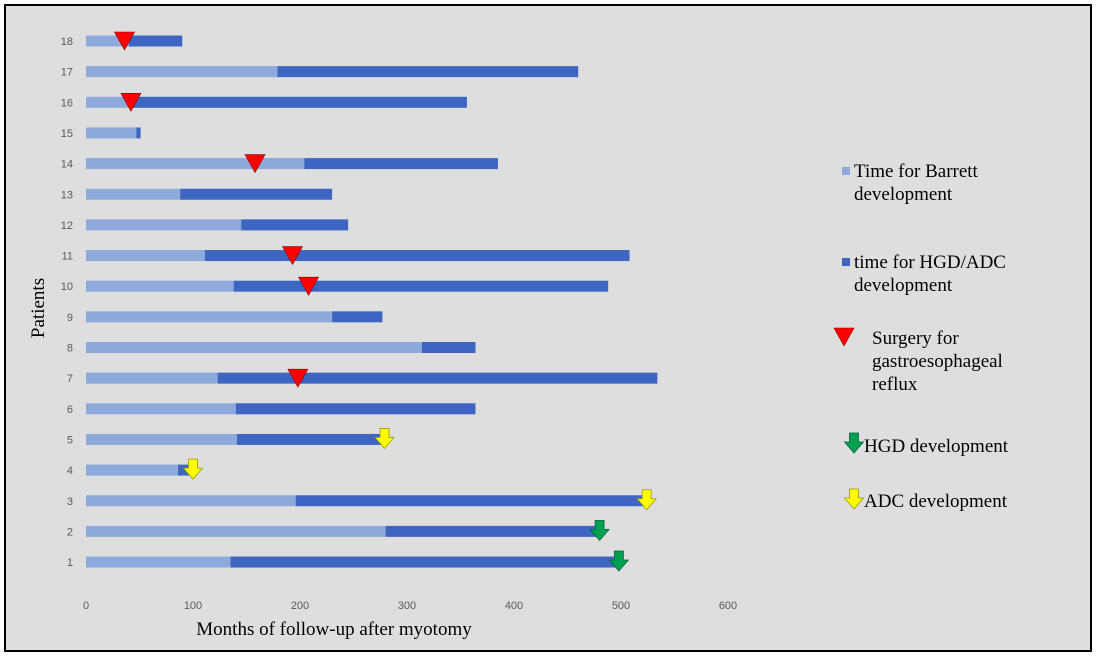 This screenshot has width=1096, height=656. I want to click on legend-label-hgd-adc-line-1: time for HGD/ADC, so click(930, 262).